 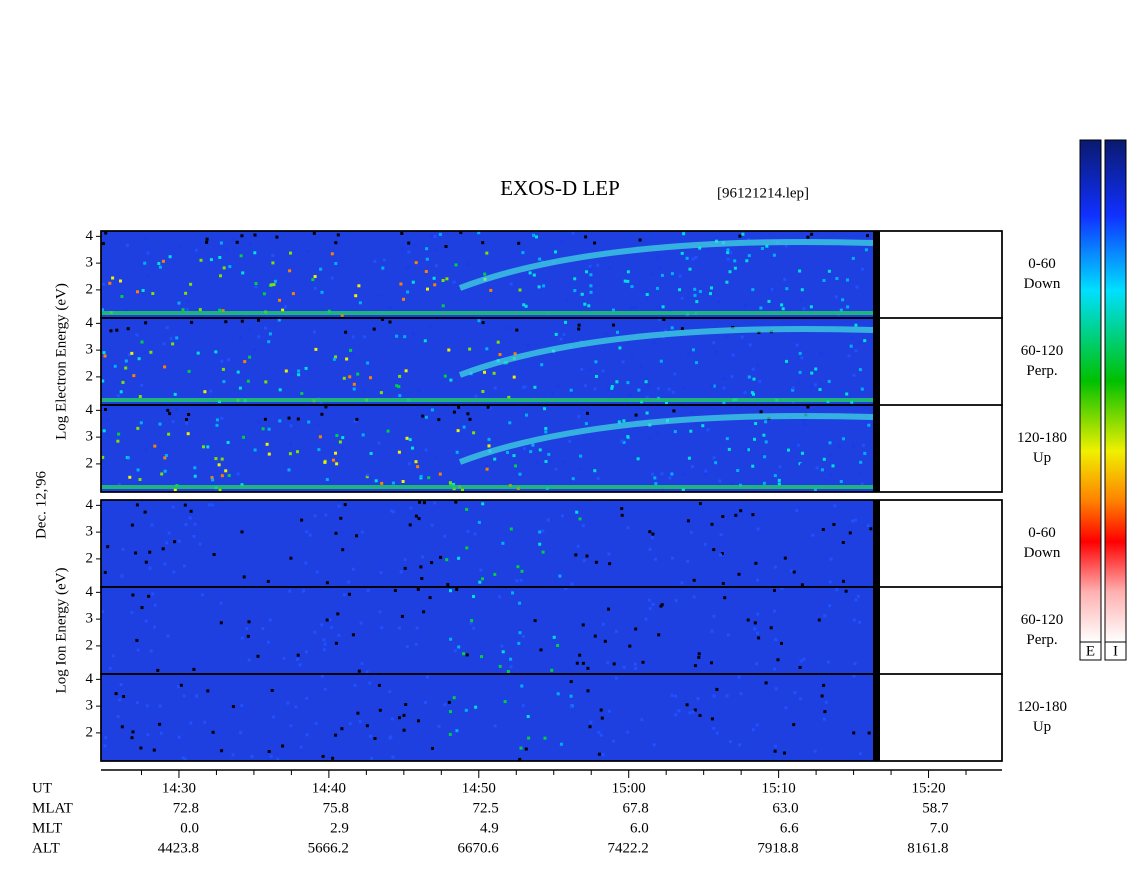 What do you see at coordinates (779, 788) in the screenshot?
I see `x-tick-label: 15:10` at bounding box center [779, 788].